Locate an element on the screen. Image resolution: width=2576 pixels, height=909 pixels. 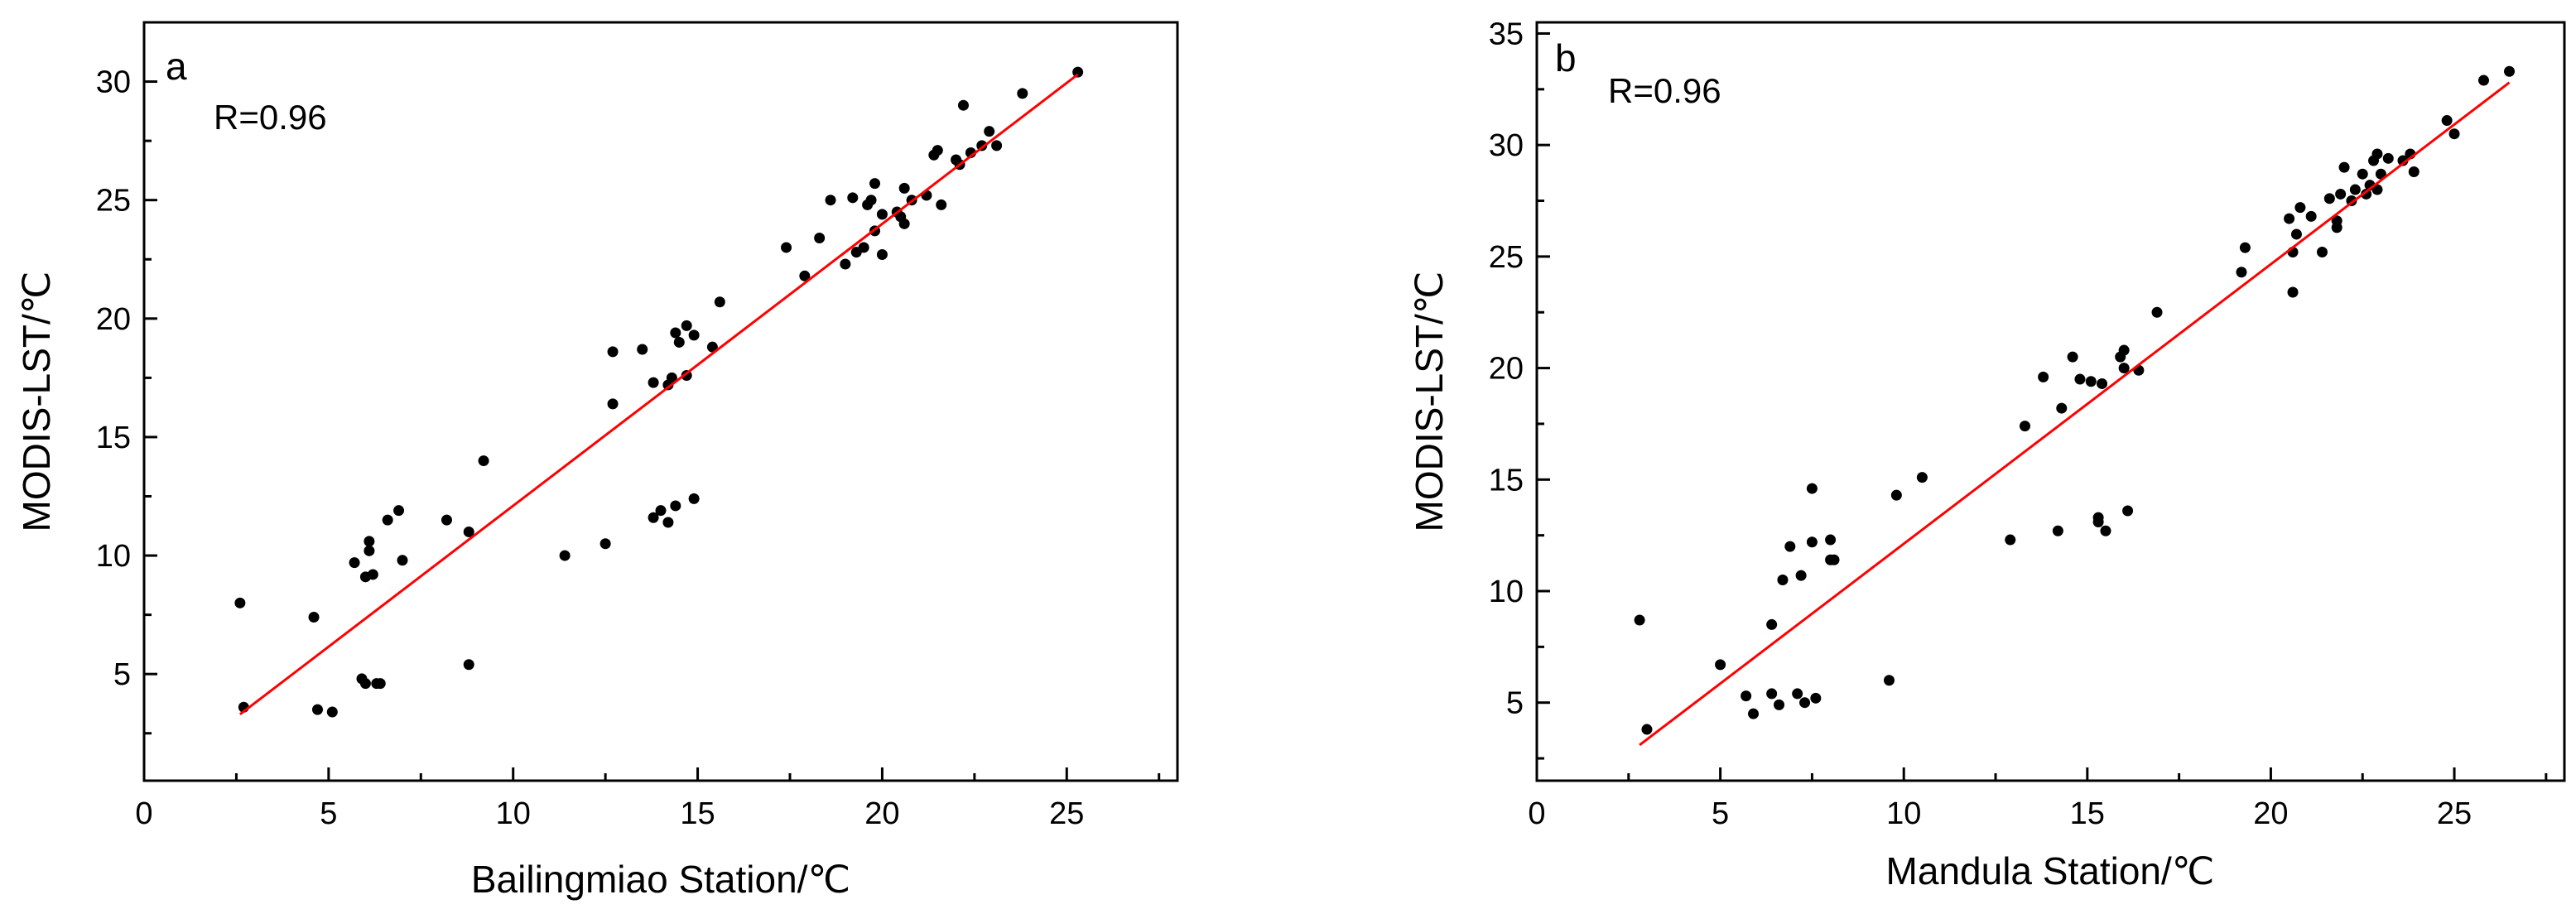
x-axis-label-a: Bailingmiao Station/℃ is located at coordinates (660, 880).